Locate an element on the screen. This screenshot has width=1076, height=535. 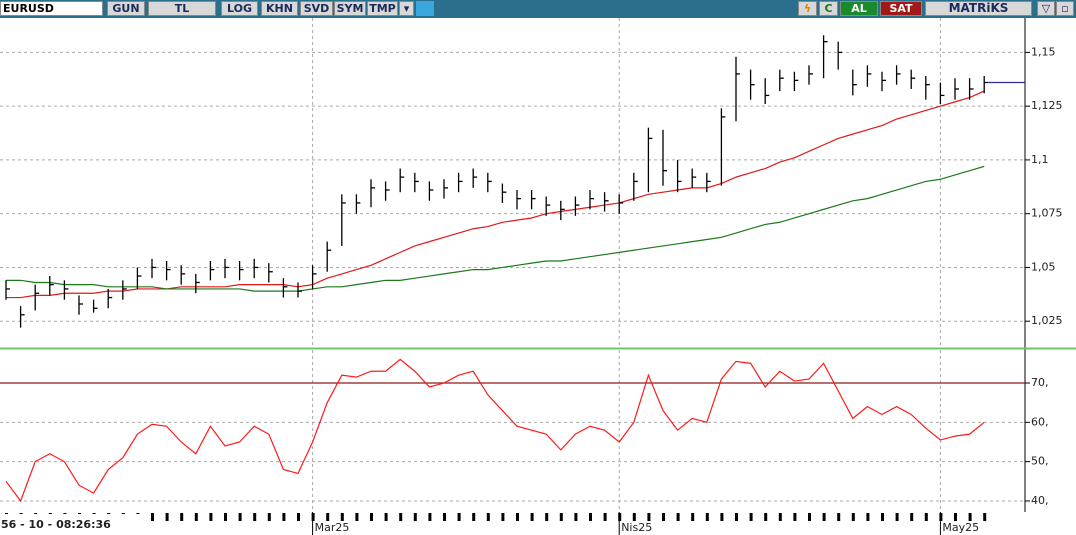
y-tick-label: 1,15 is located at coordinates (1043, 51).